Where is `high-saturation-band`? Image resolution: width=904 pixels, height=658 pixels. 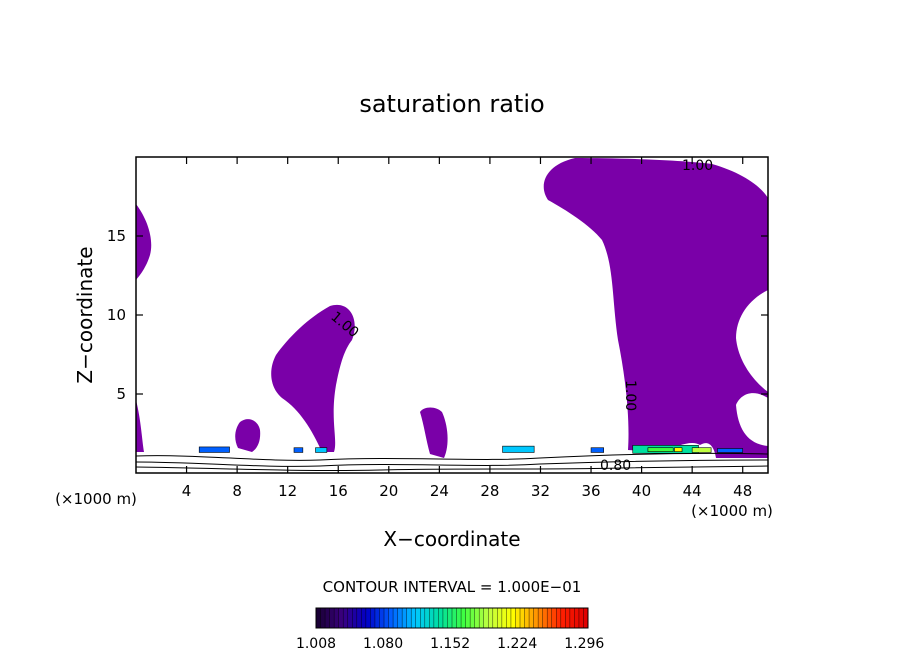
high-saturation-band is located at coordinates (471, 449).